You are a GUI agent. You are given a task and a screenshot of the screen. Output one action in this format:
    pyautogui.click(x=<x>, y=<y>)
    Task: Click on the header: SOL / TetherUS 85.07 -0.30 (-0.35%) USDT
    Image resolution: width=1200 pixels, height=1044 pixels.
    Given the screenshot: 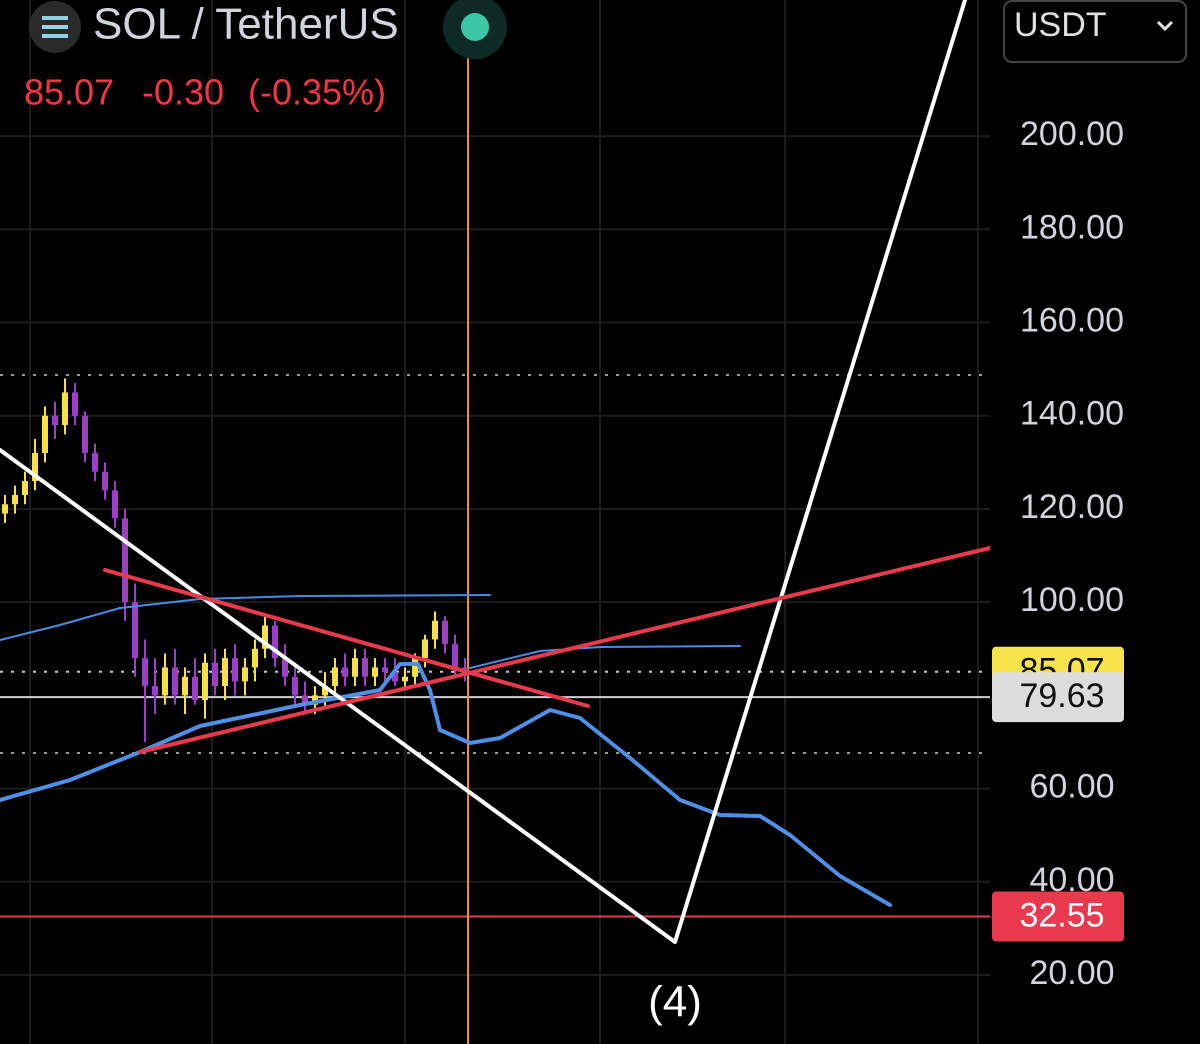 What is the action you would take?
    pyautogui.click(x=605, y=56)
    